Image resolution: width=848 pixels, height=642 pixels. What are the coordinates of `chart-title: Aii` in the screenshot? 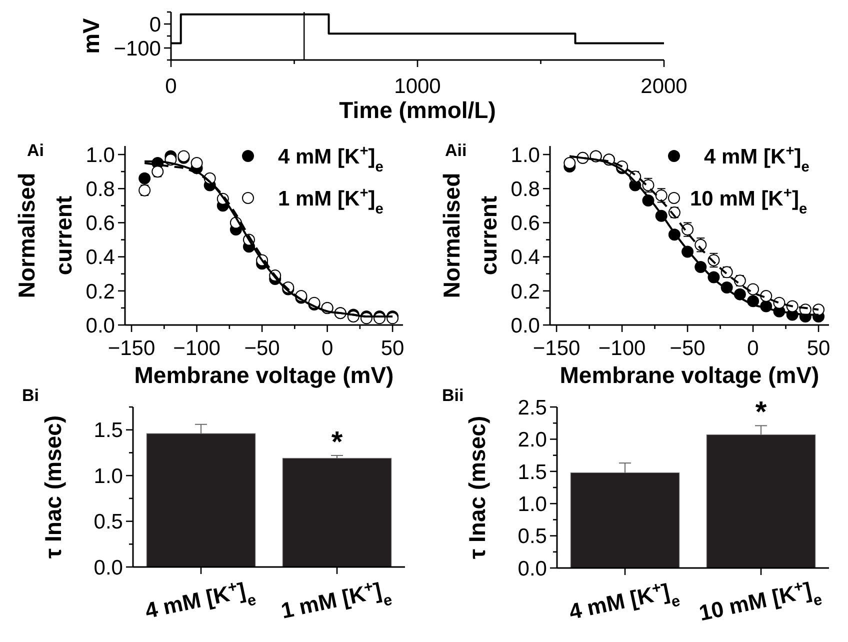 It's located at (456, 150).